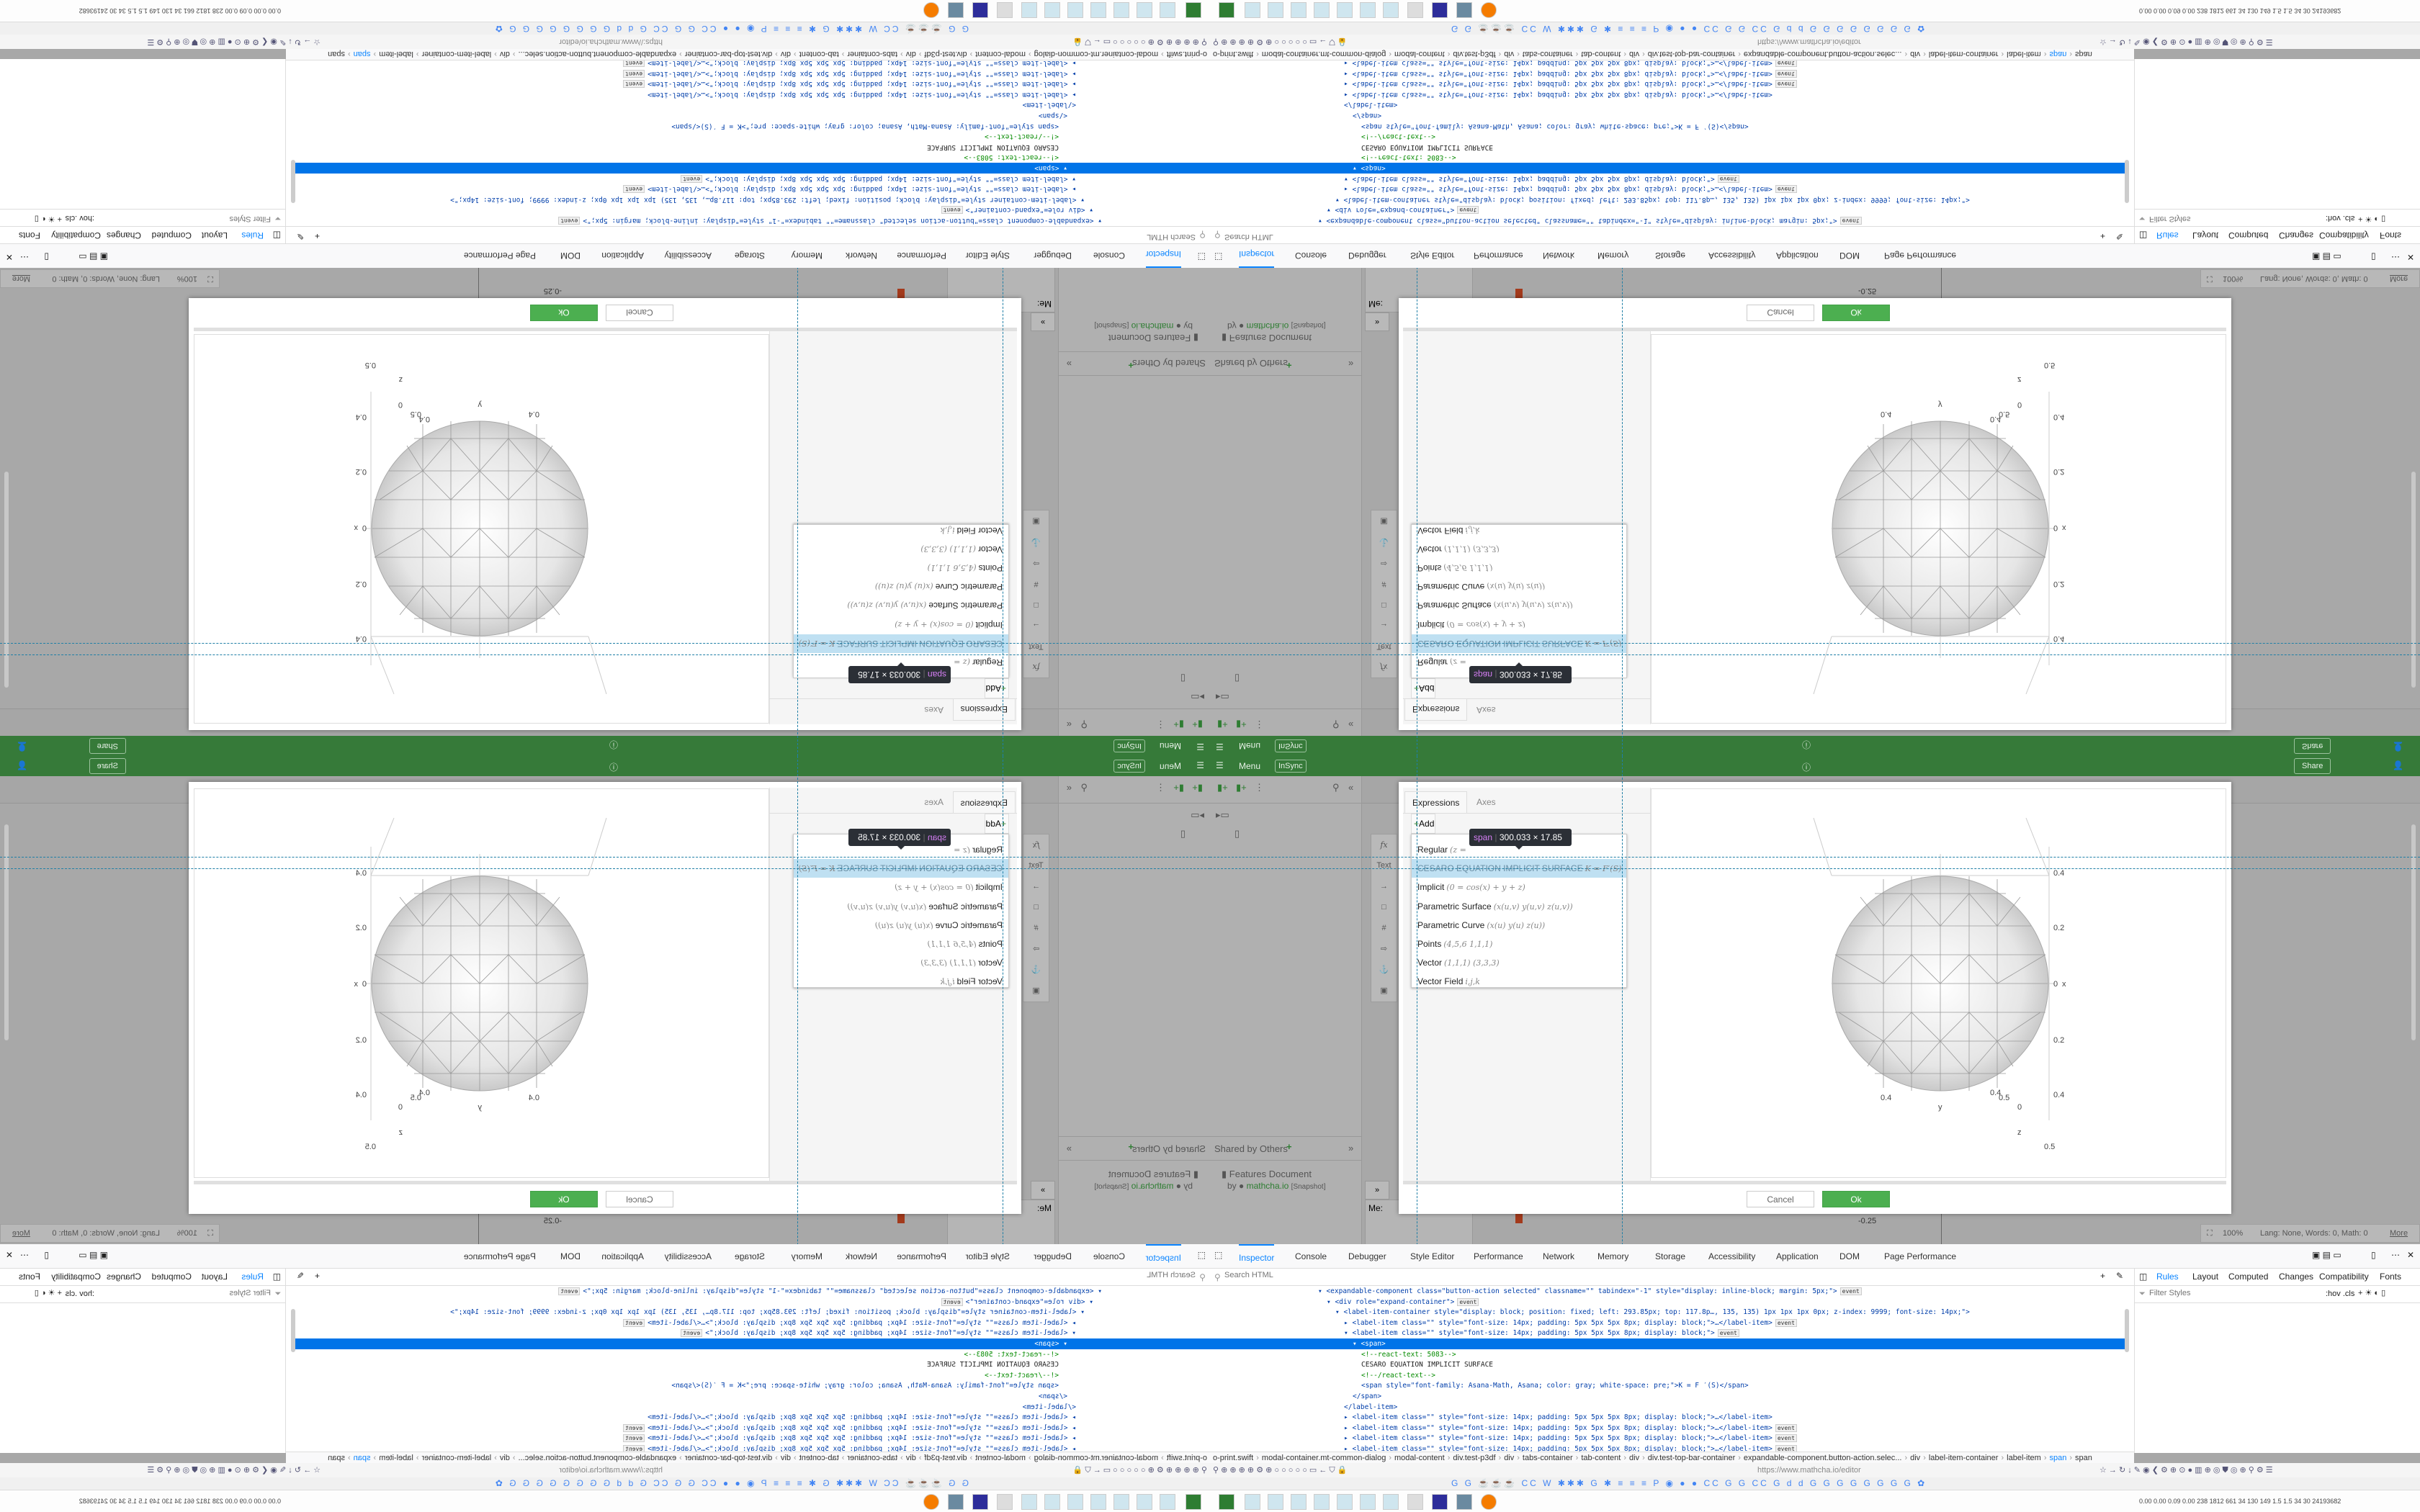  What do you see at coordinates (956, 1502) in the screenshot?
I see `display-icon` at bounding box center [956, 1502].